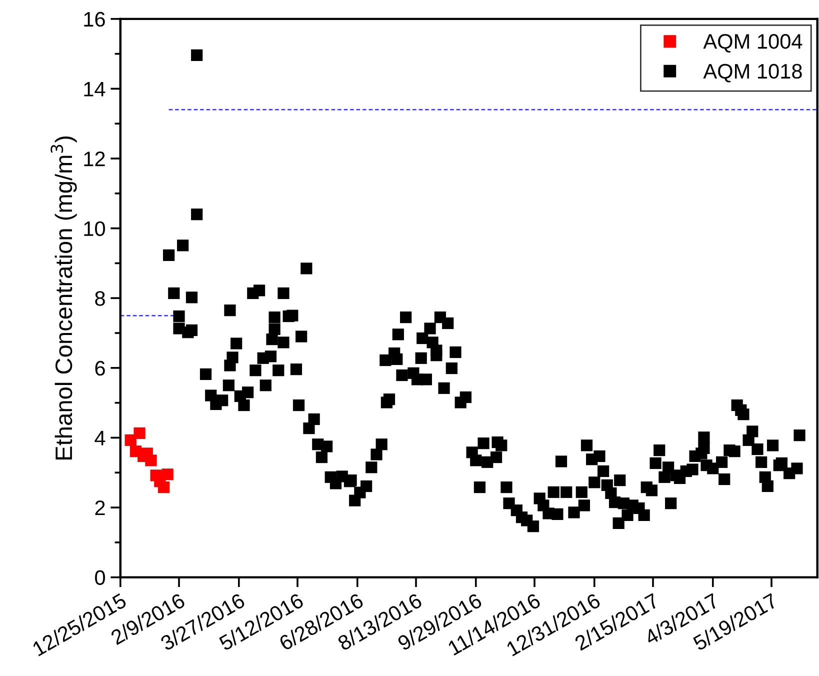 This screenshot has height=676, width=819. I want to click on y-tick-label: 16, so click(94, 19).